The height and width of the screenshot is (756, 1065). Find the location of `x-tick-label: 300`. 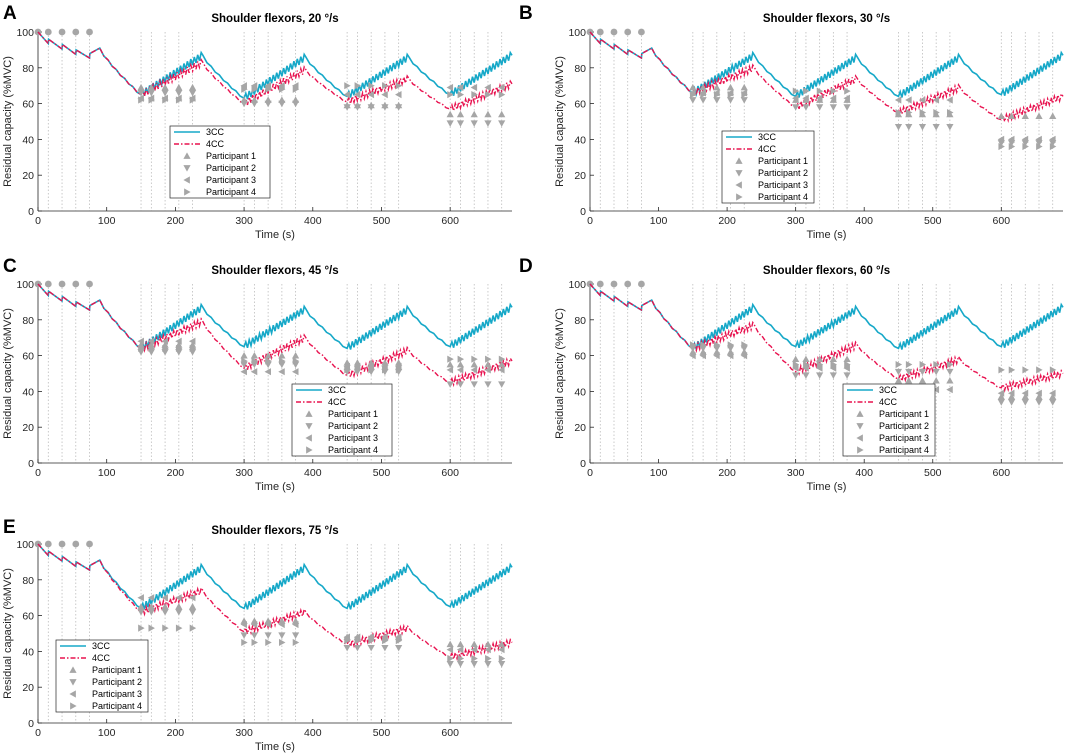

x-tick-label: 300 is located at coordinates (244, 473).